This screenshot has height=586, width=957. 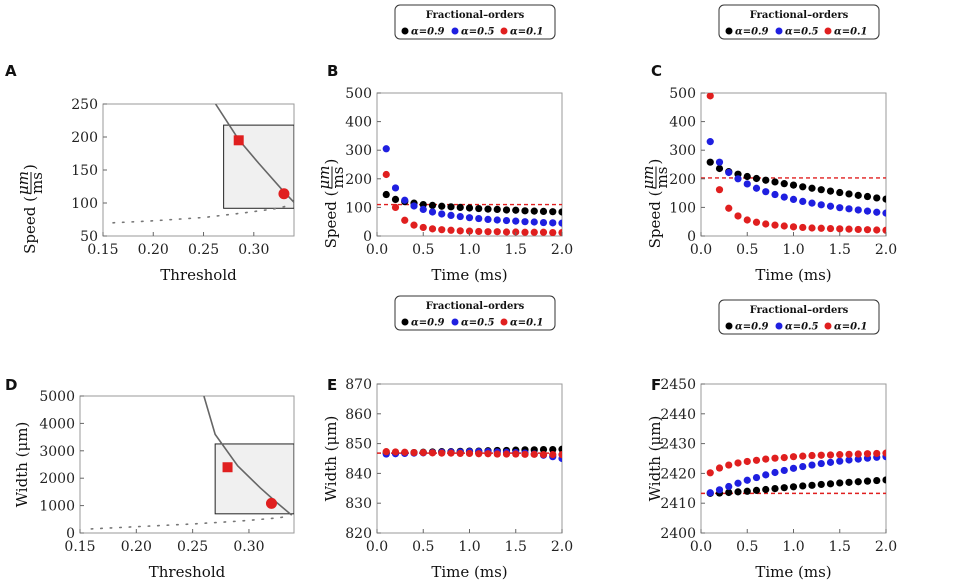 I want to click on y-tick-label: 0, so click(x=367, y=237).